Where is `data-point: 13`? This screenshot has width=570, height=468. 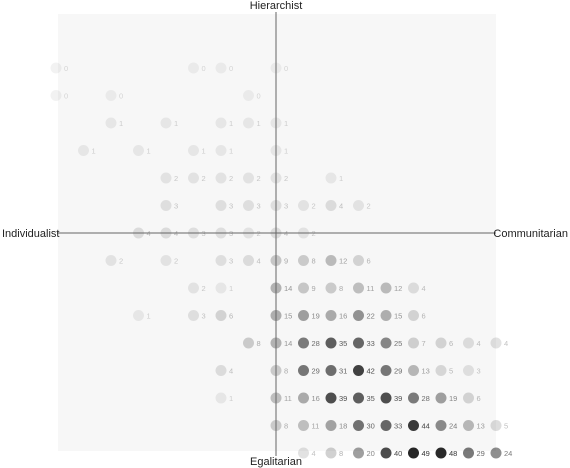
data-point: 13 is located at coordinates (474, 425).